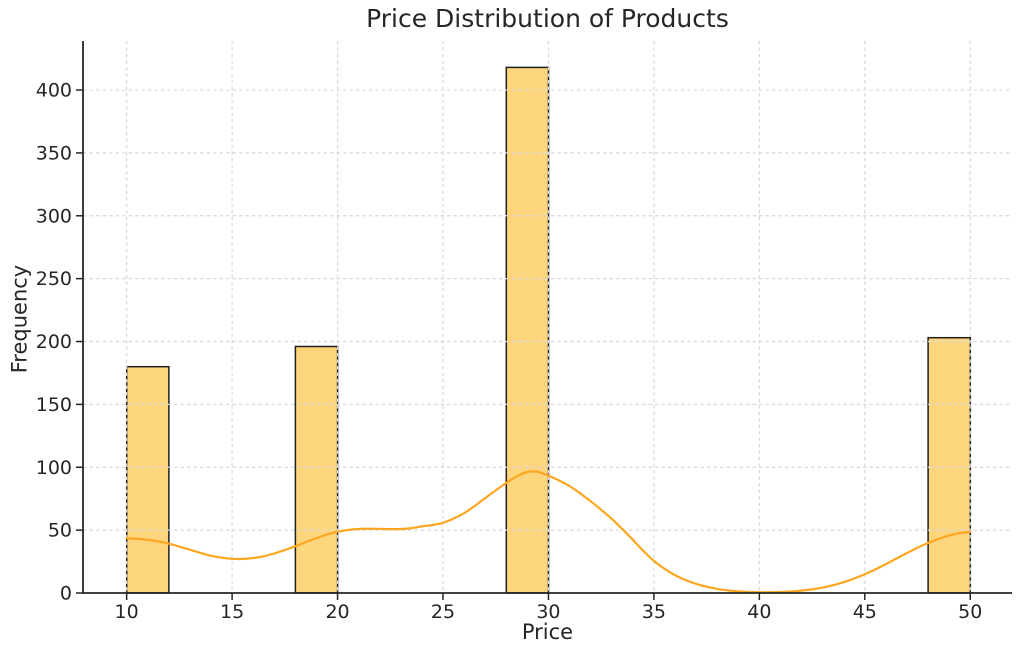  What do you see at coordinates (759, 612) in the screenshot?
I see `x-tick-label: 40` at bounding box center [759, 612].